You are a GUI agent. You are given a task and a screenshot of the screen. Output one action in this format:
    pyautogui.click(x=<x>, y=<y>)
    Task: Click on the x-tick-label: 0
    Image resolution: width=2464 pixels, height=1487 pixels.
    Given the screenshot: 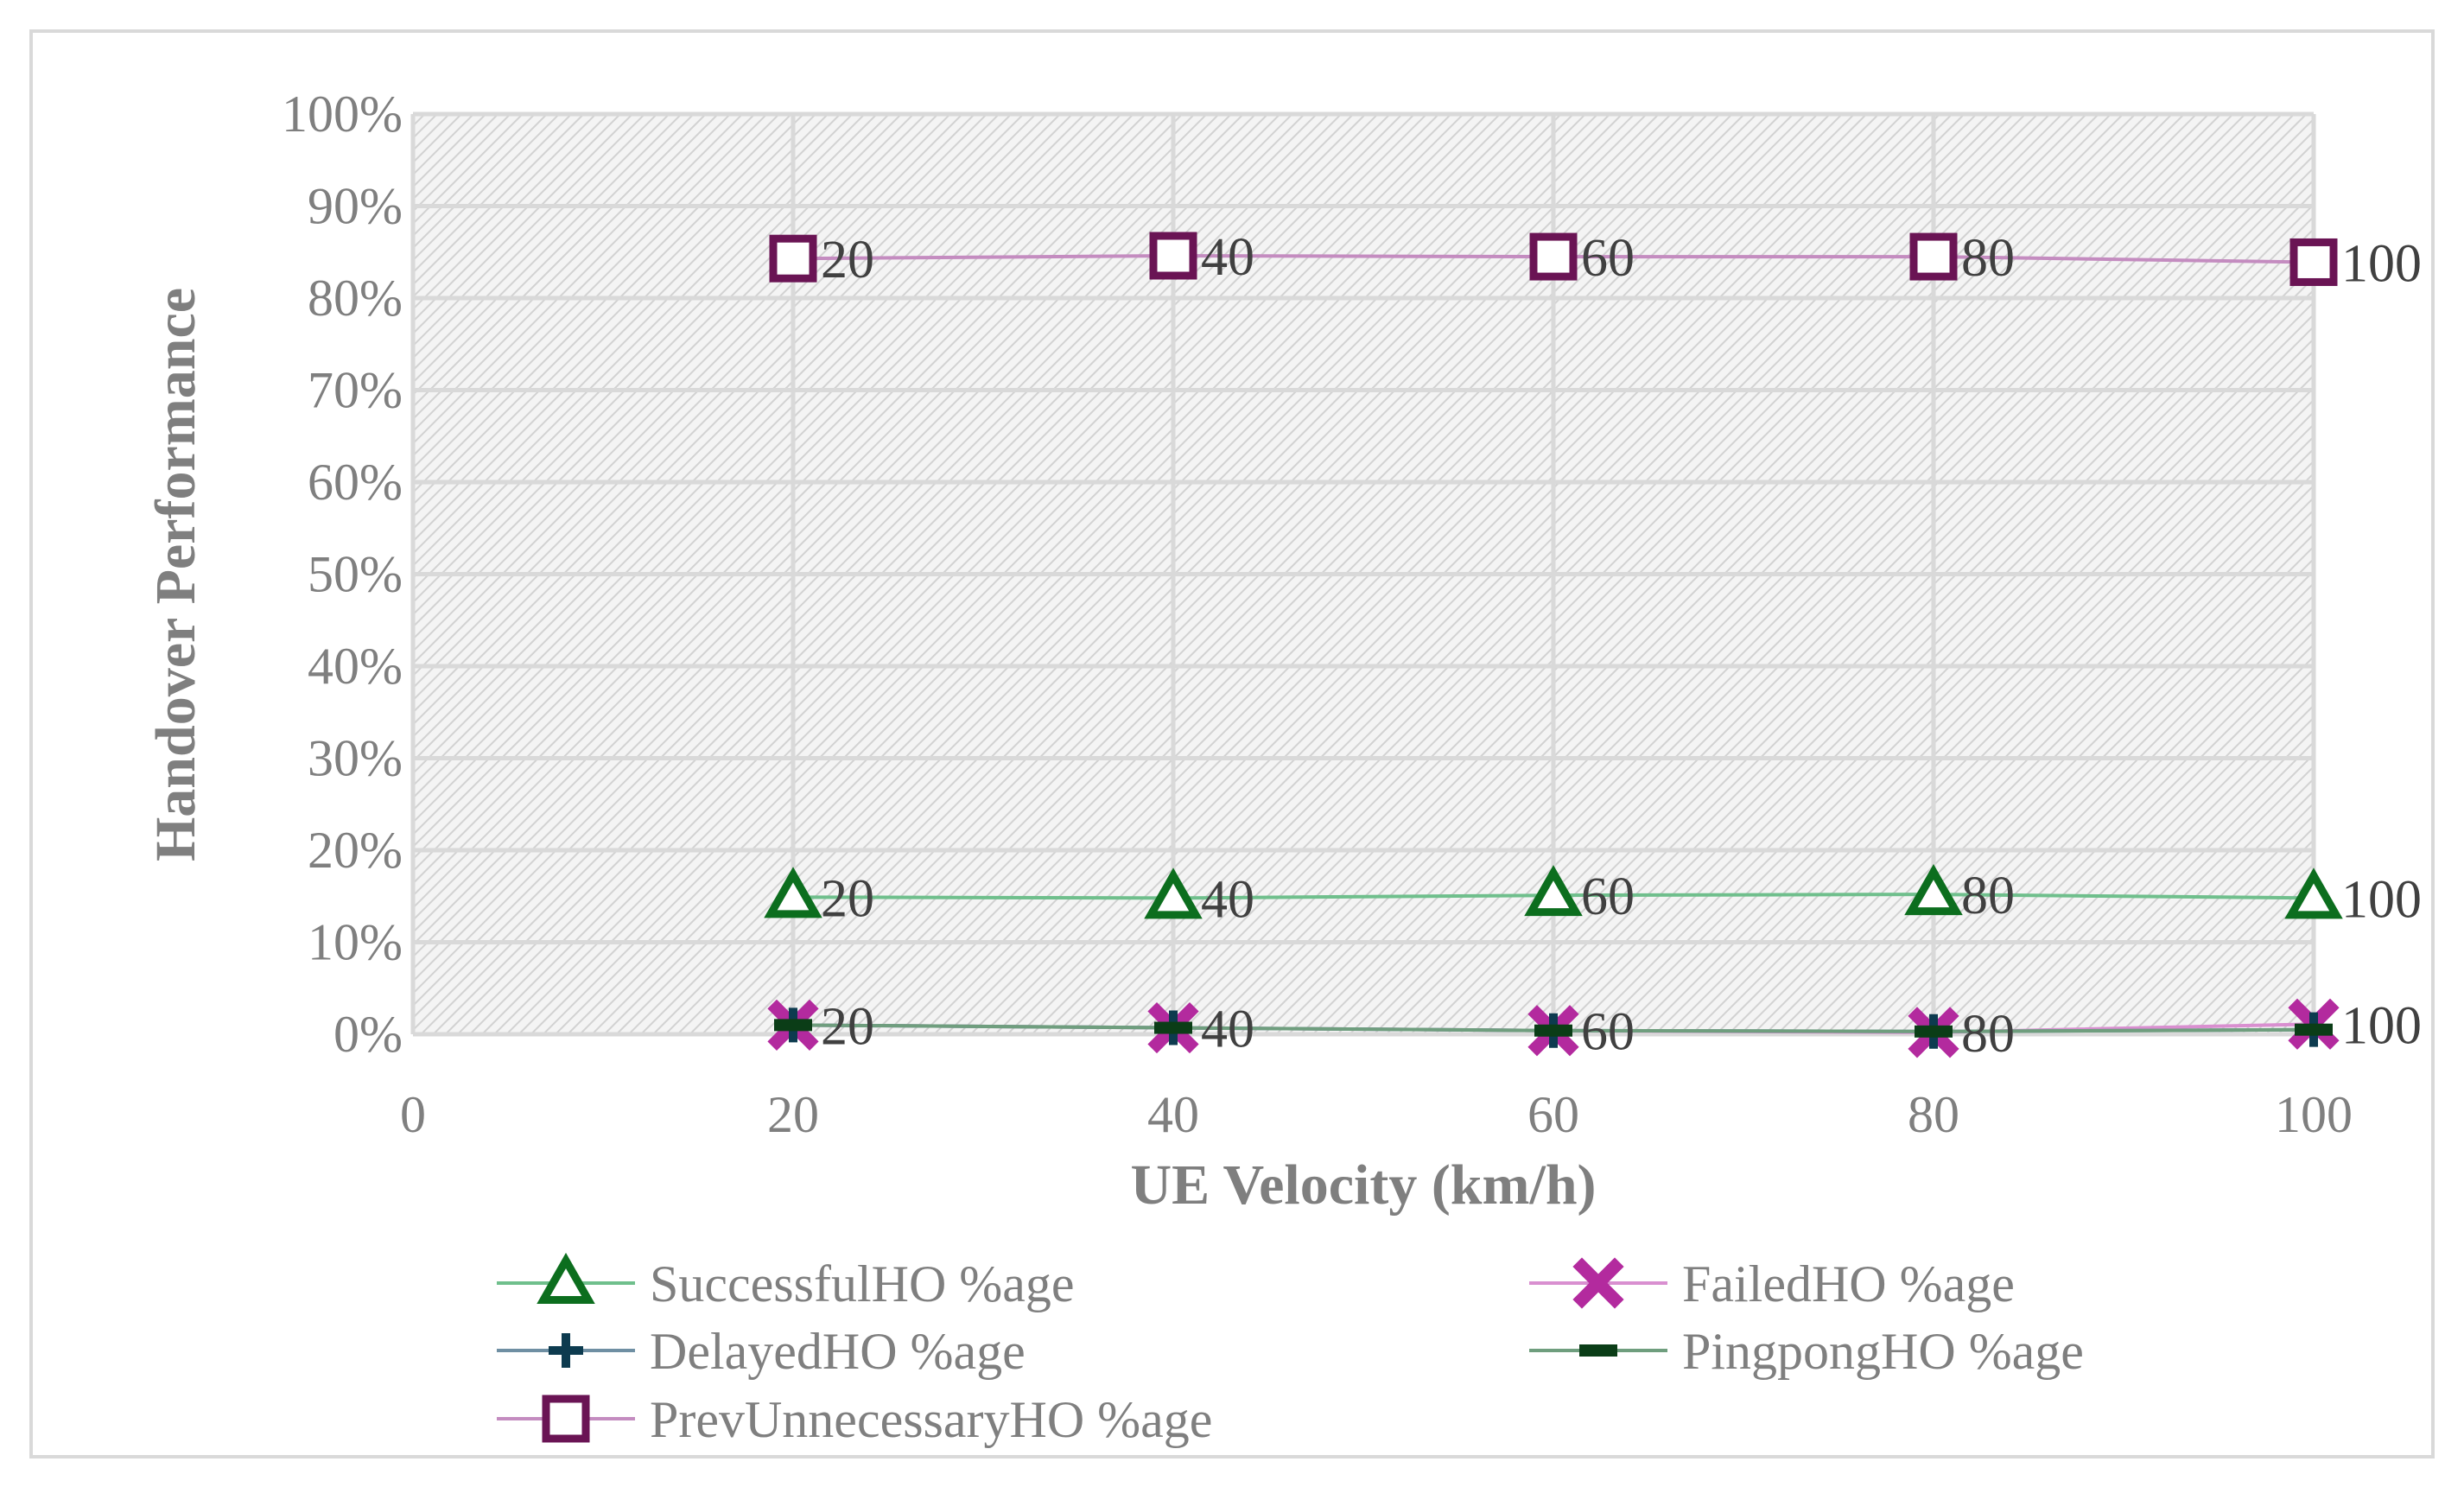 What is the action you would take?
    pyautogui.click(x=413, y=1114)
    